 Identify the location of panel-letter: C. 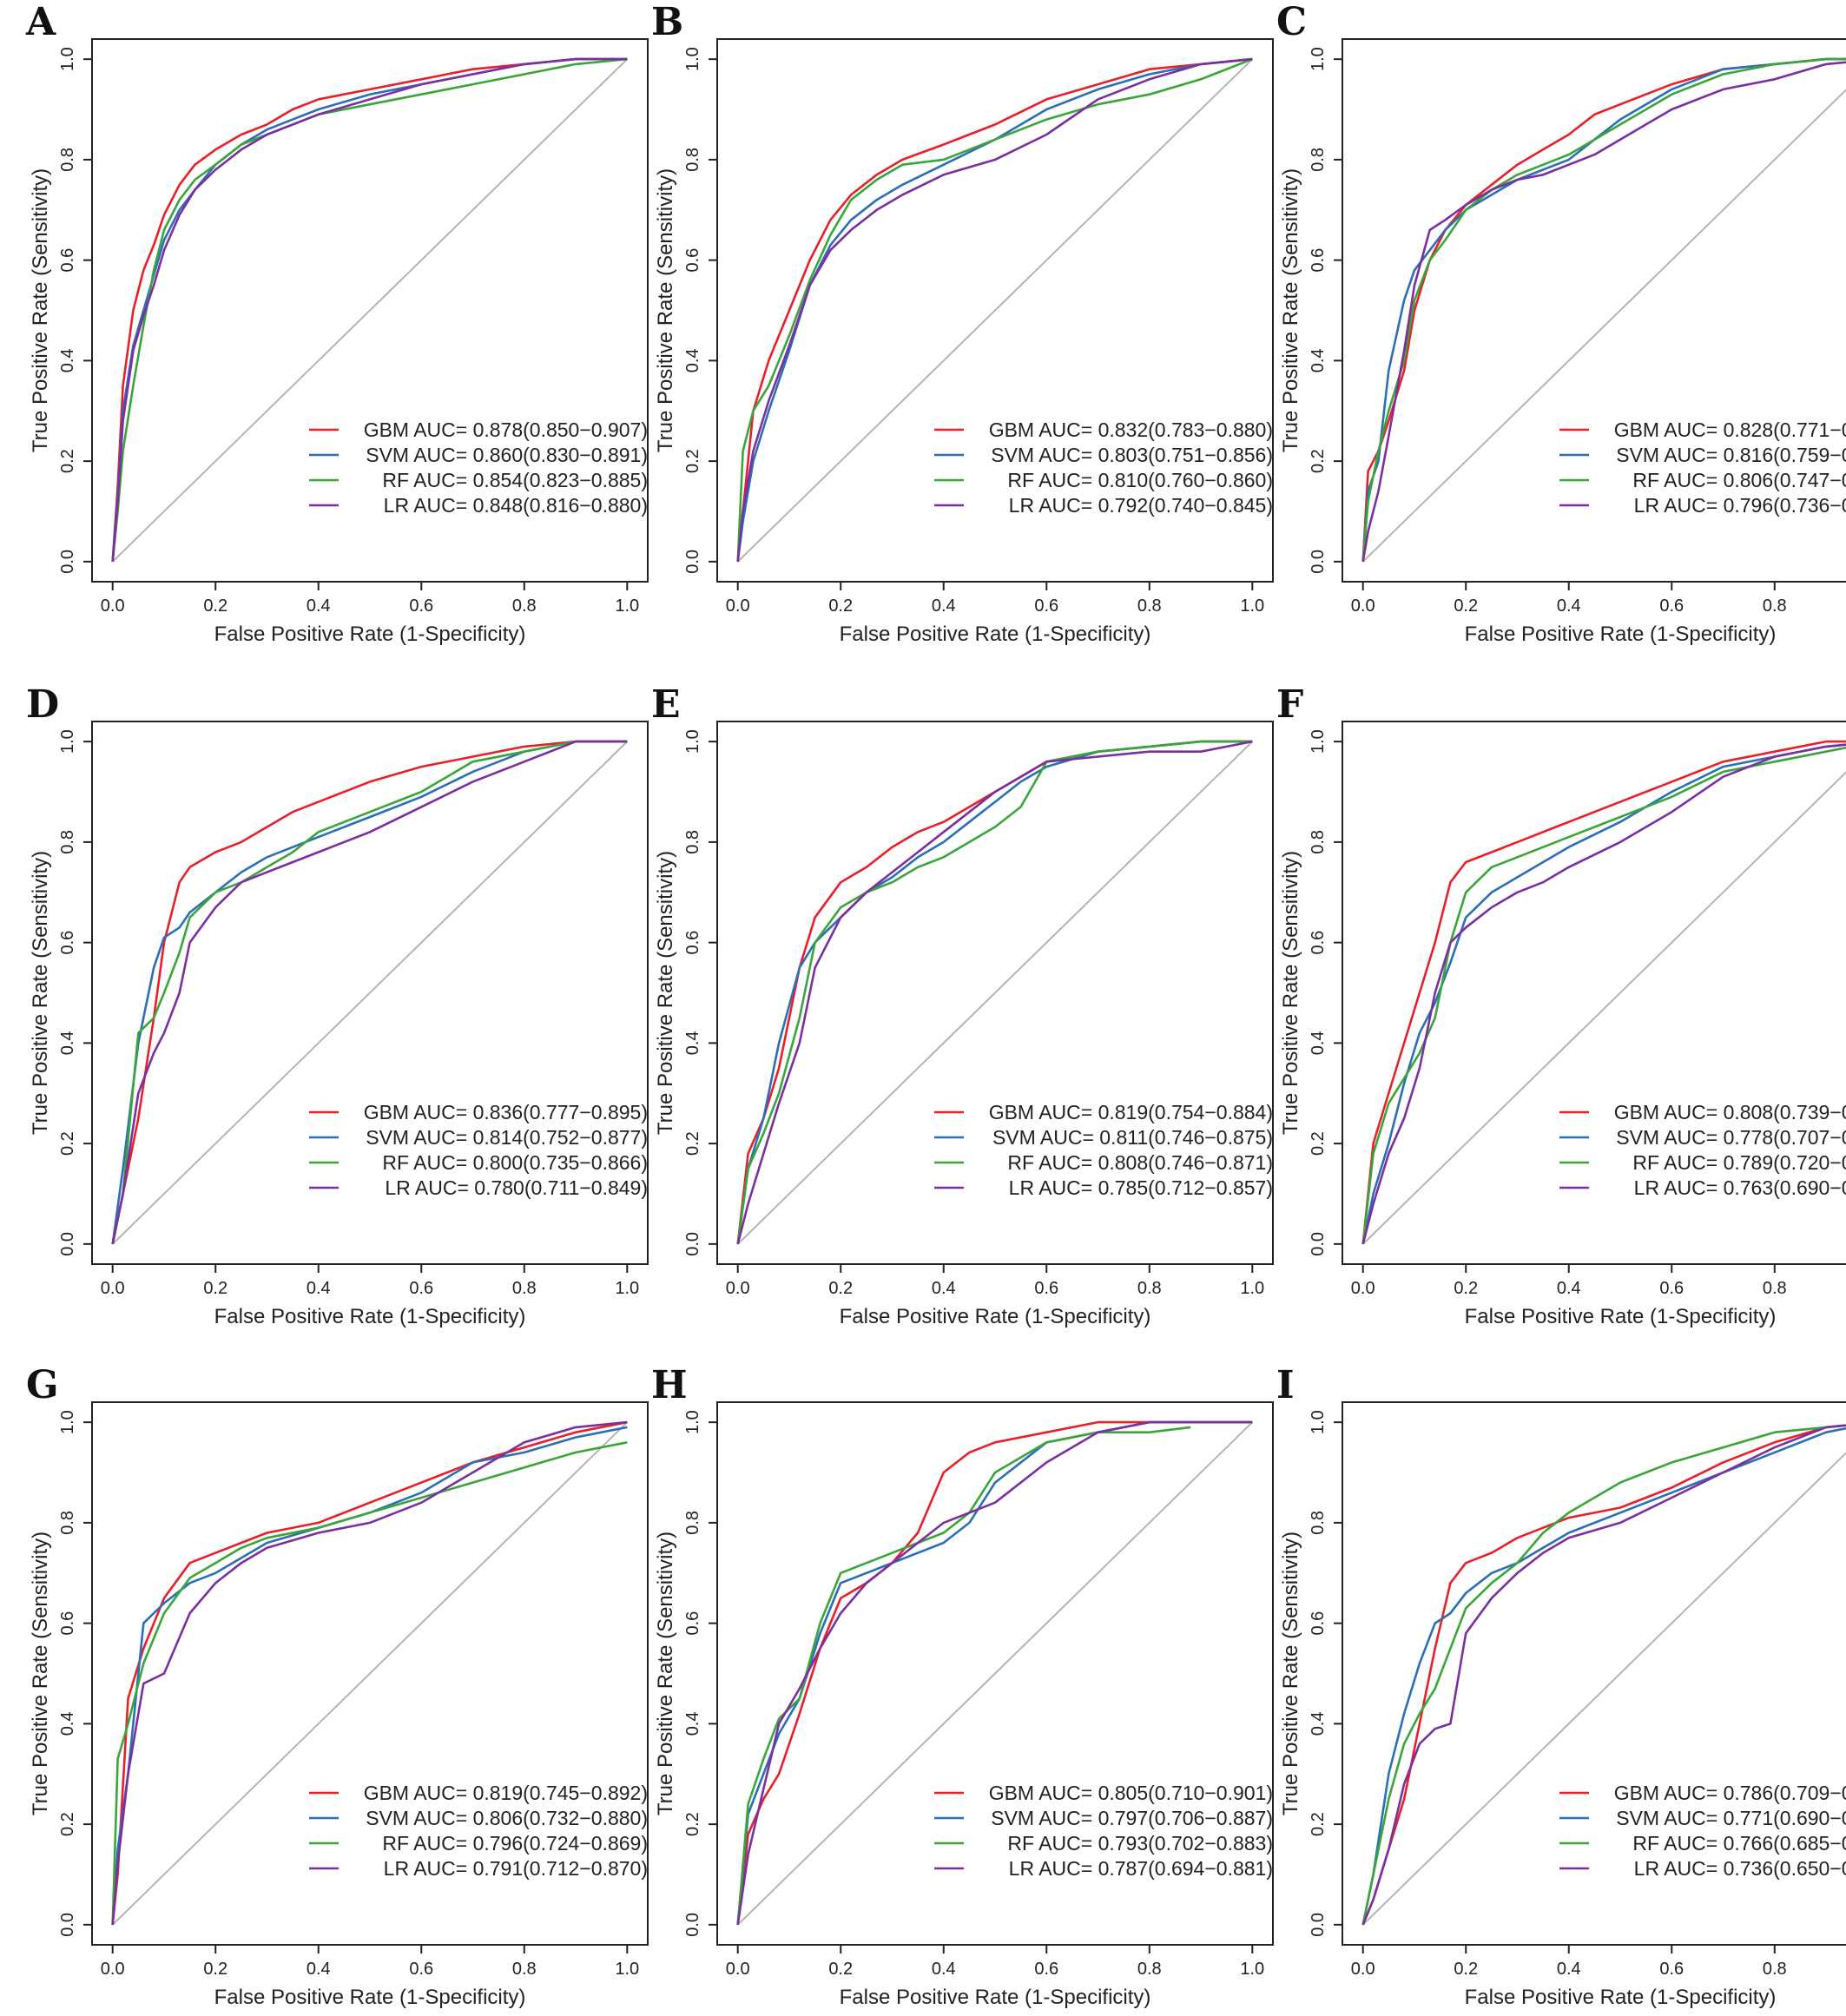
(1291, 22).